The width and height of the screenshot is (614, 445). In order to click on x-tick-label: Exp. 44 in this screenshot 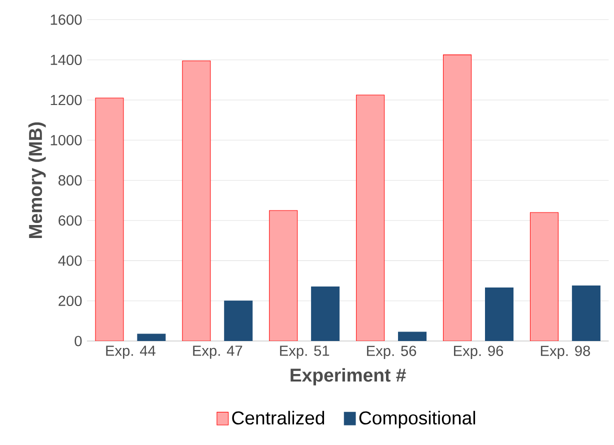, I will do `click(131, 352)`.